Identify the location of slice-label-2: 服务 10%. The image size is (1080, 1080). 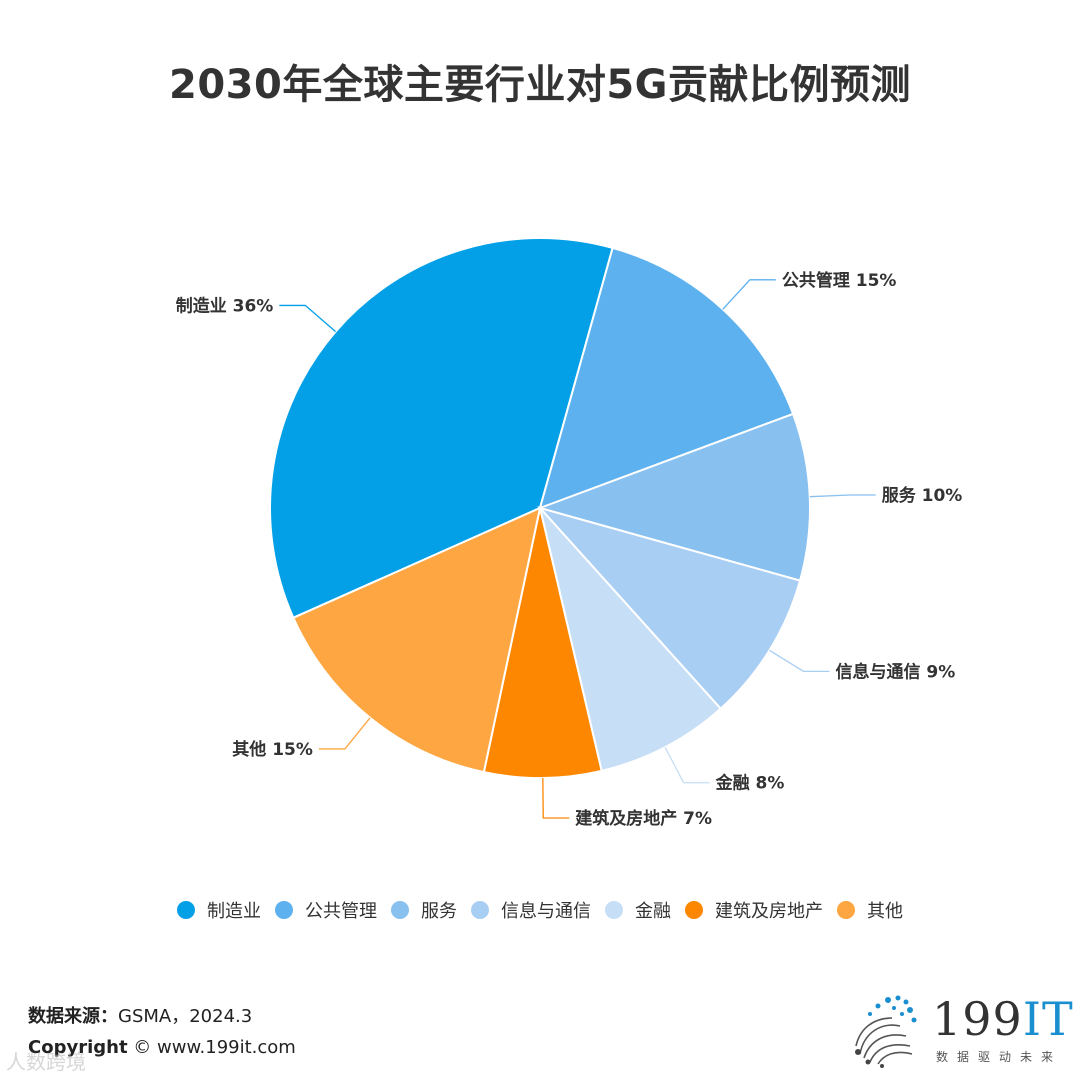
(922, 495).